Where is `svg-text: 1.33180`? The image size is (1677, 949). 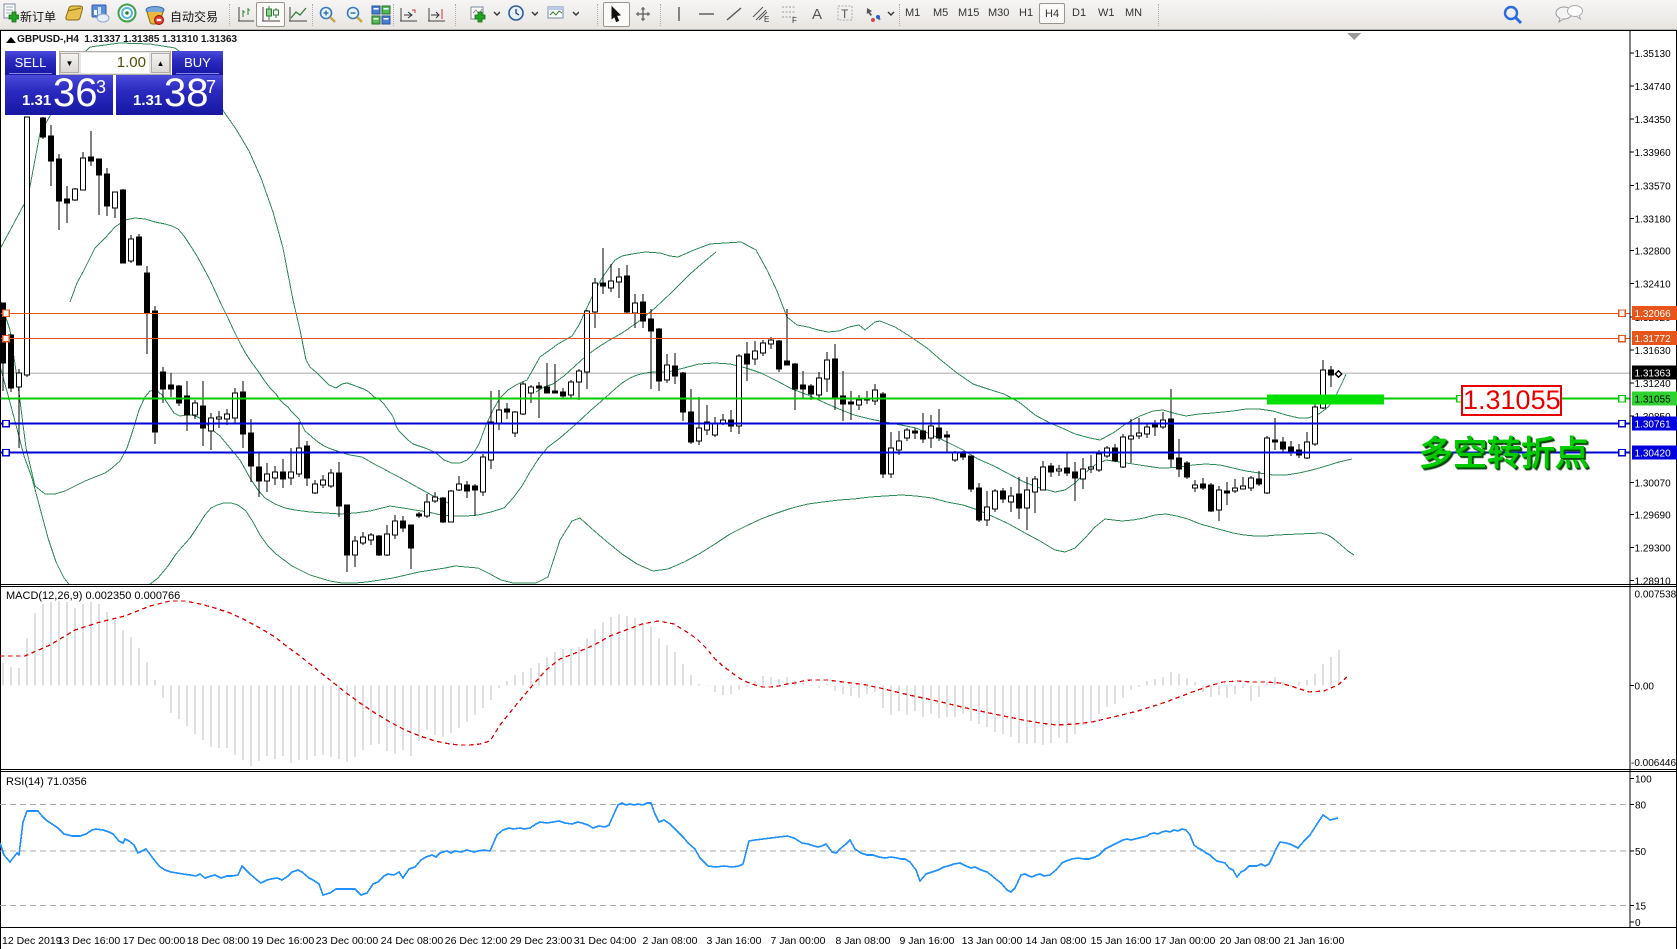 svg-text: 1.33180 is located at coordinates (1653, 219).